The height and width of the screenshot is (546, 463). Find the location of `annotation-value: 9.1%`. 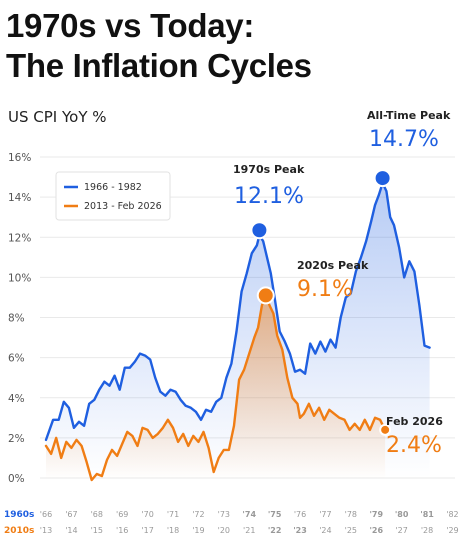

annotation-value: 9.1% is located at coordinates (325, 289).